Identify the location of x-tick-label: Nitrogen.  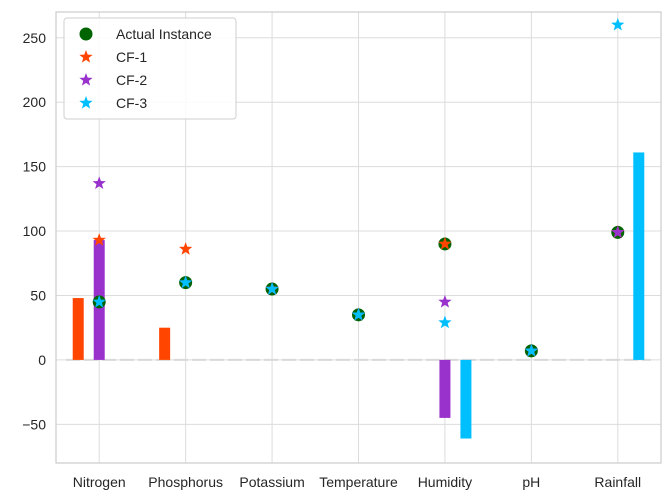
(99, 482).